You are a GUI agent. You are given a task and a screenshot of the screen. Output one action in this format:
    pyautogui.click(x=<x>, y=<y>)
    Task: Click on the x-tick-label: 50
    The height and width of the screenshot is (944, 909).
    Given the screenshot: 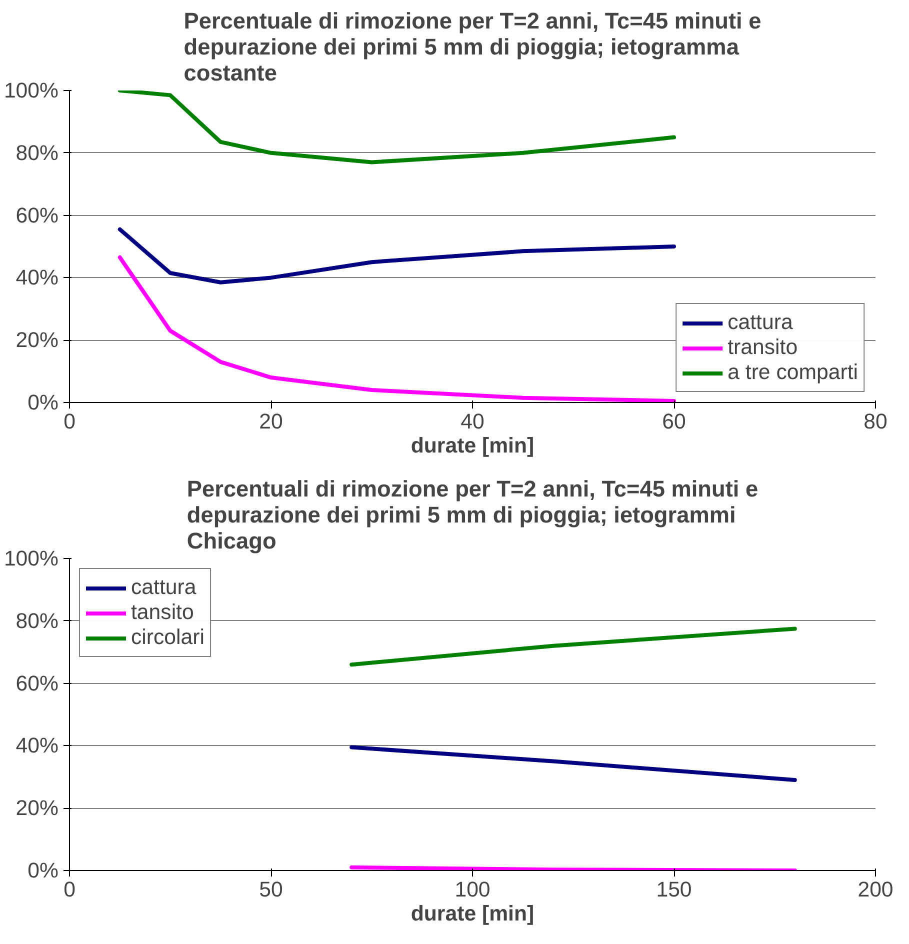 What is the action you would take?
    pyautogui.click(x=271, y=890)
    